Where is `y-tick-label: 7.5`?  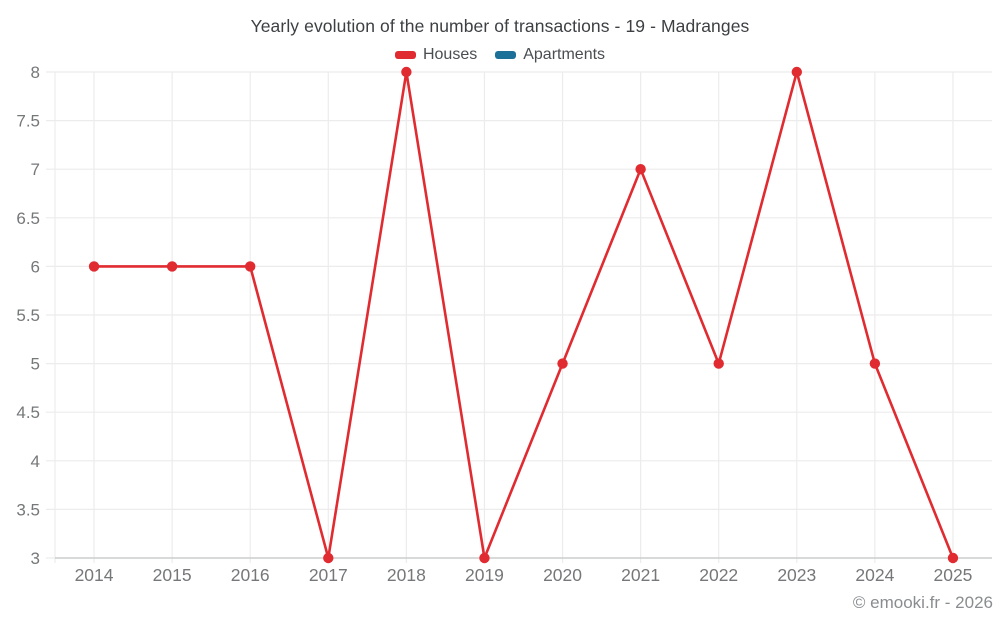 y-tick-label: 7.5 is located at coordinates (28, 121).